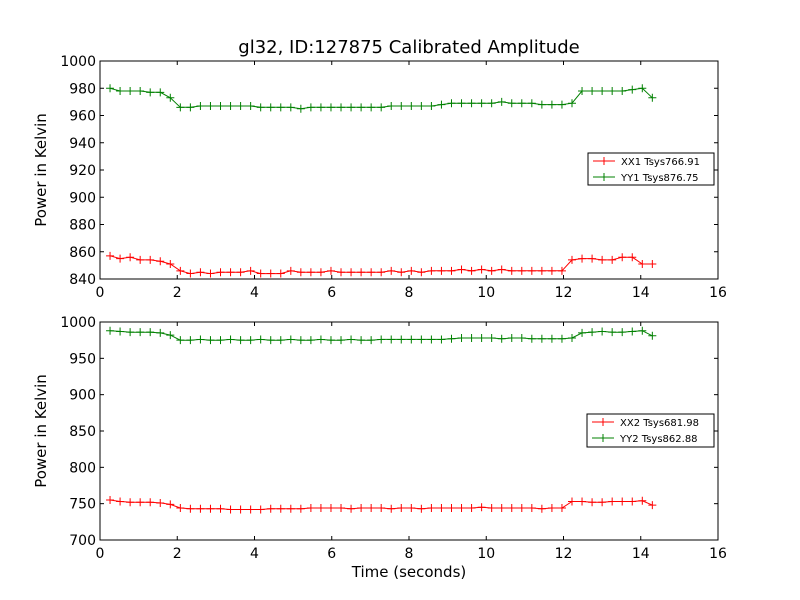 Image resolution: width=800 pixels, height=600 pixels. I want to click on y-tick-label: 960, so click(82, 117).